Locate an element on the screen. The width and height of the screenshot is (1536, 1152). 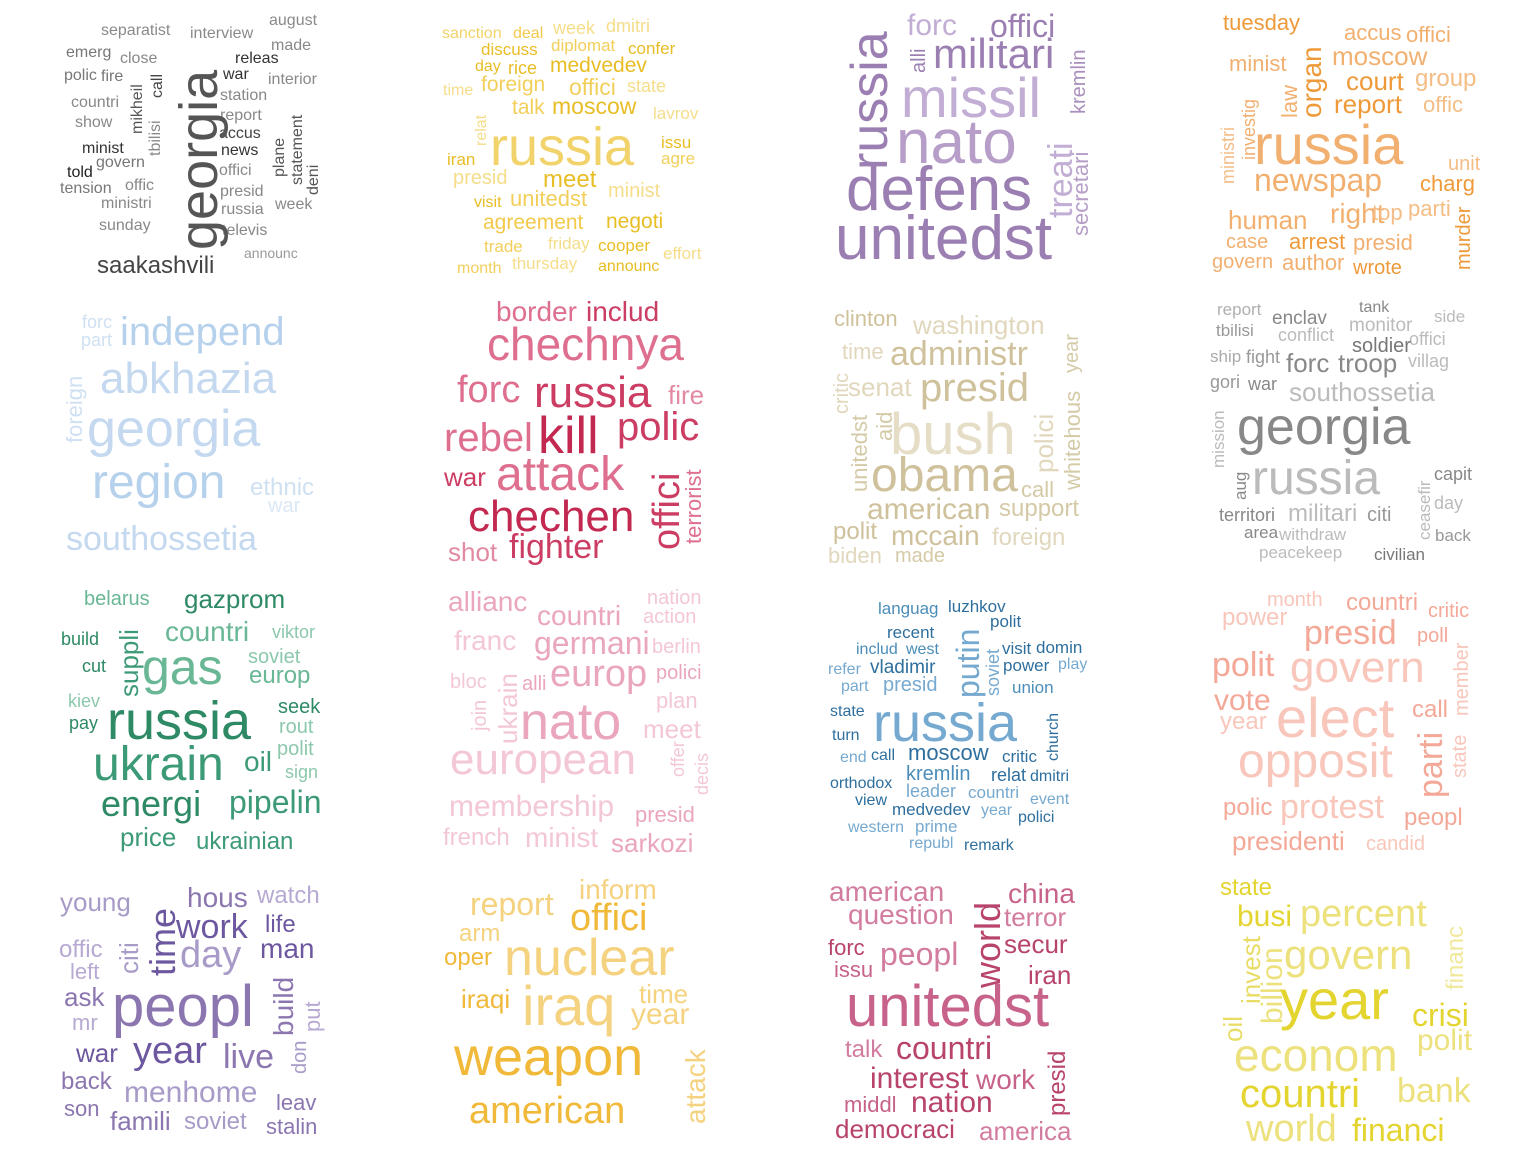
word: young is located at coordinates (95, 902).